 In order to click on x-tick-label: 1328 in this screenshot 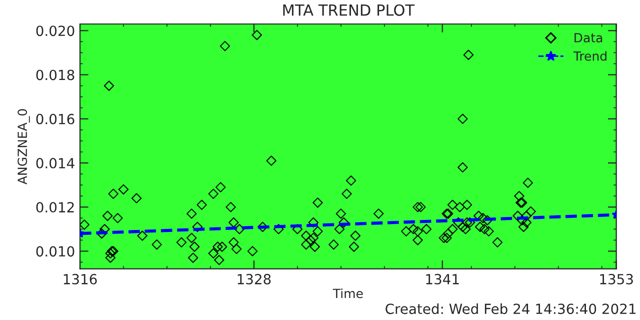, I will do `click(254, 279)`.